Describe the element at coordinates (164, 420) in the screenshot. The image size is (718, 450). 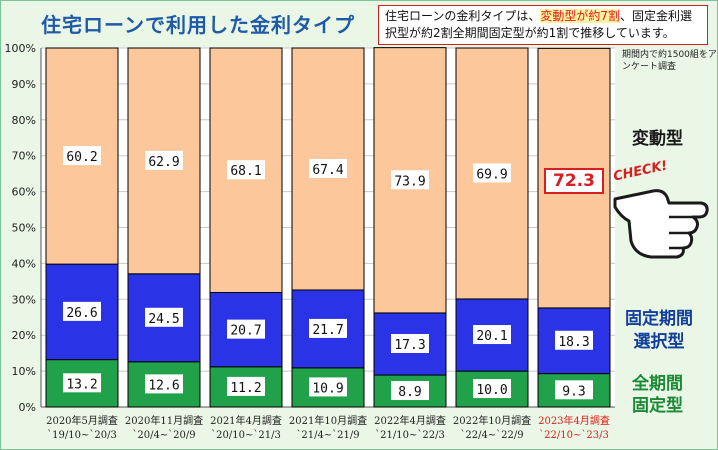
I see `x-tick-label: 2020年11月調査` at that location.